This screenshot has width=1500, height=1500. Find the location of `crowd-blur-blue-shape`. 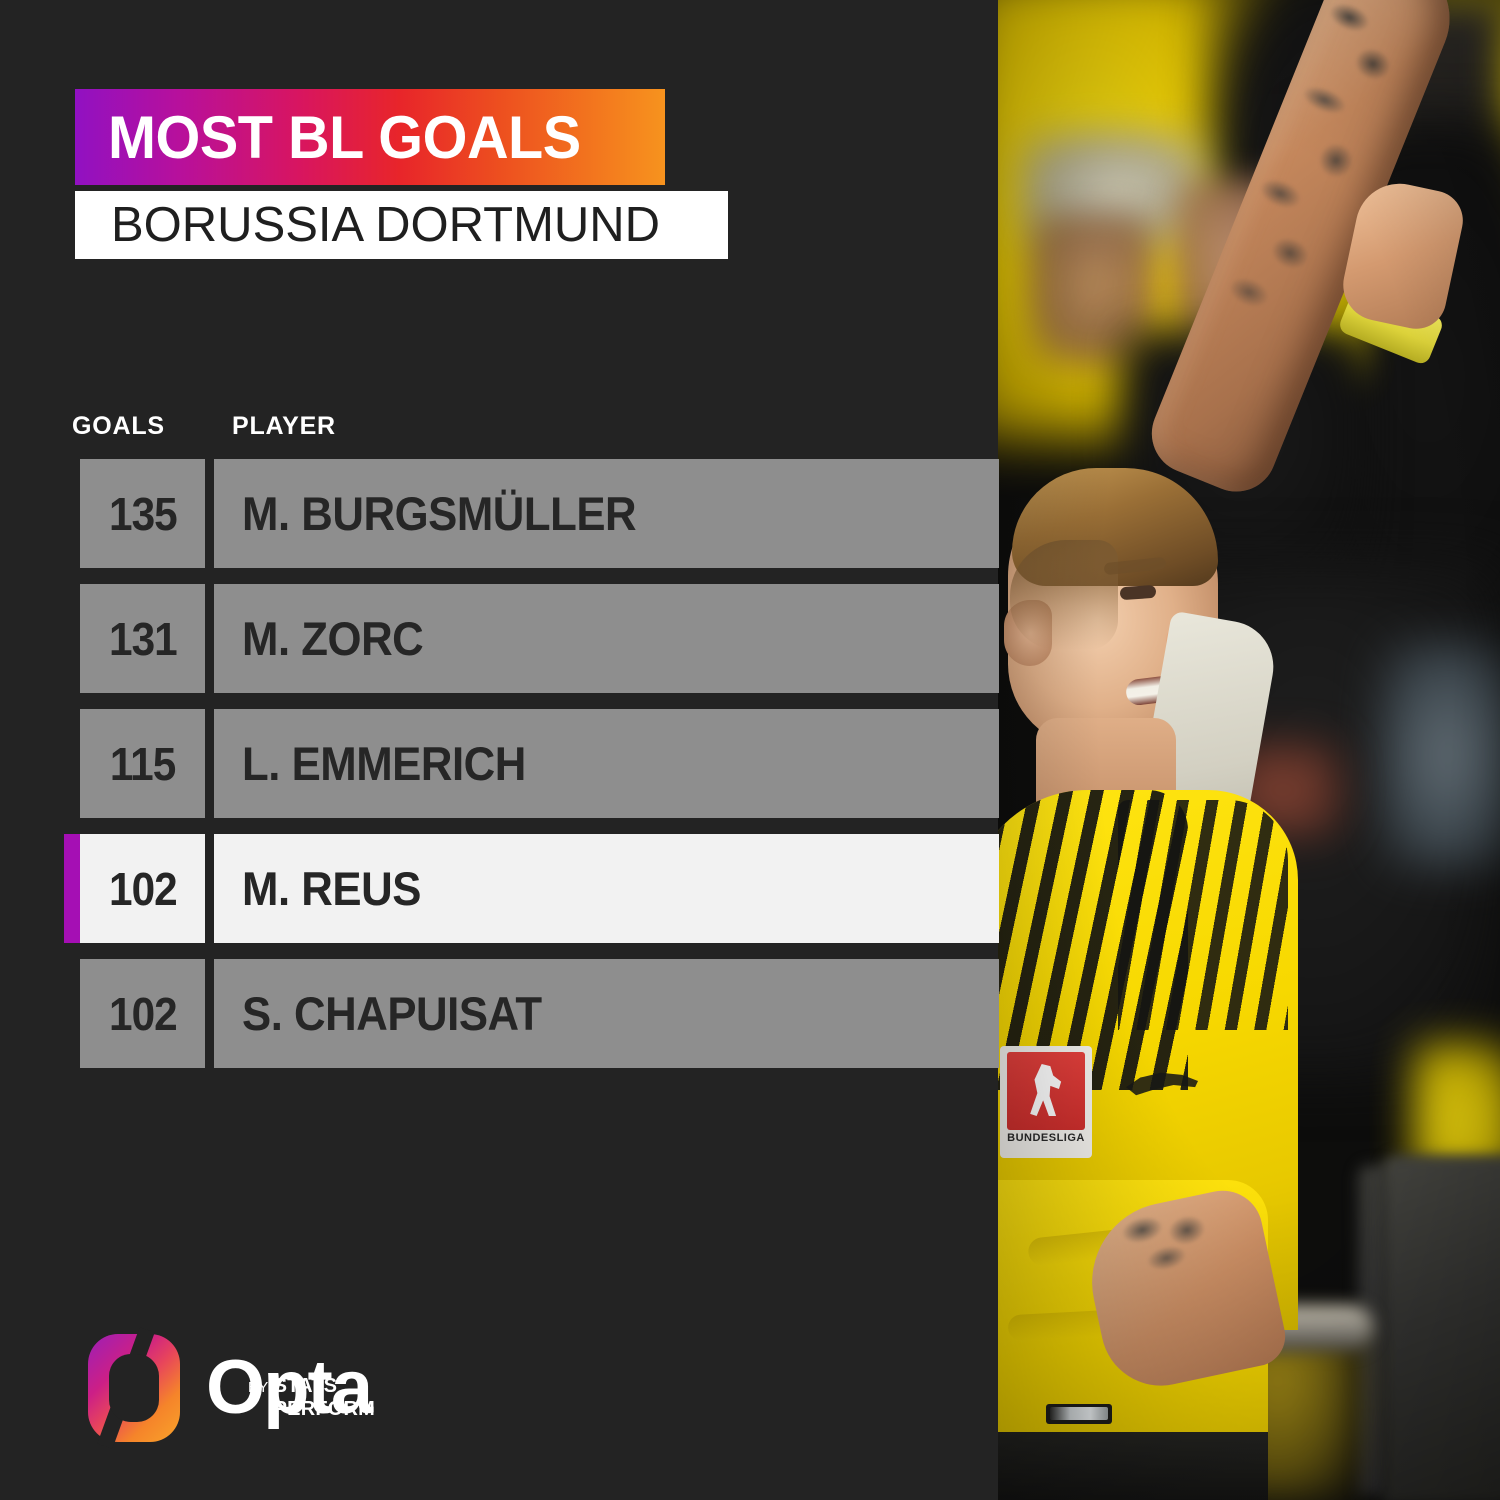

crowd-blur-blue-shape is located at coordinates (1439, 755).